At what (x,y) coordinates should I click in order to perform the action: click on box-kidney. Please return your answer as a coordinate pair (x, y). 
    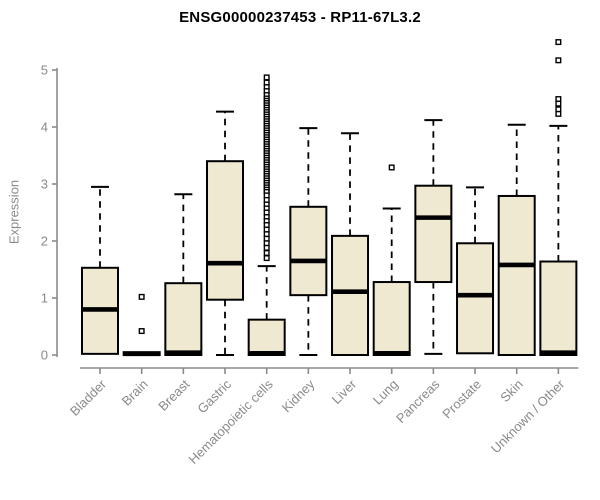
    Looking at the image, I should click on (308, 241).